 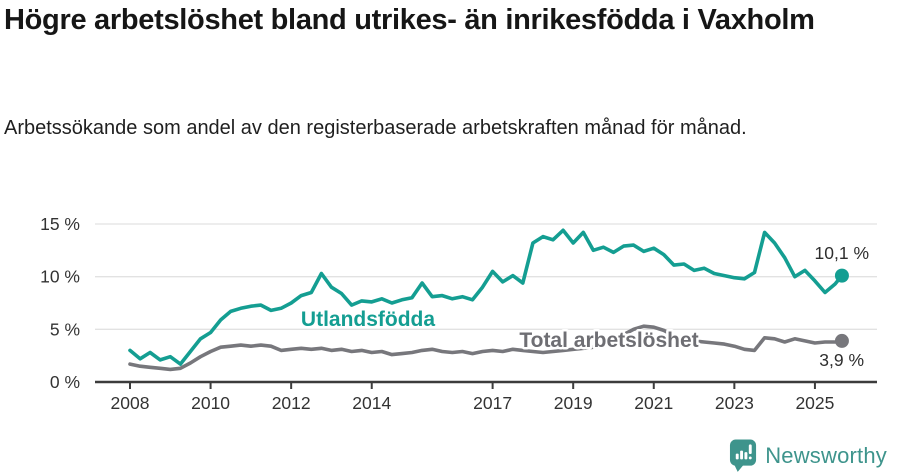 I want to click on y-tick-label: 0 %, so click(x=65, y=382).